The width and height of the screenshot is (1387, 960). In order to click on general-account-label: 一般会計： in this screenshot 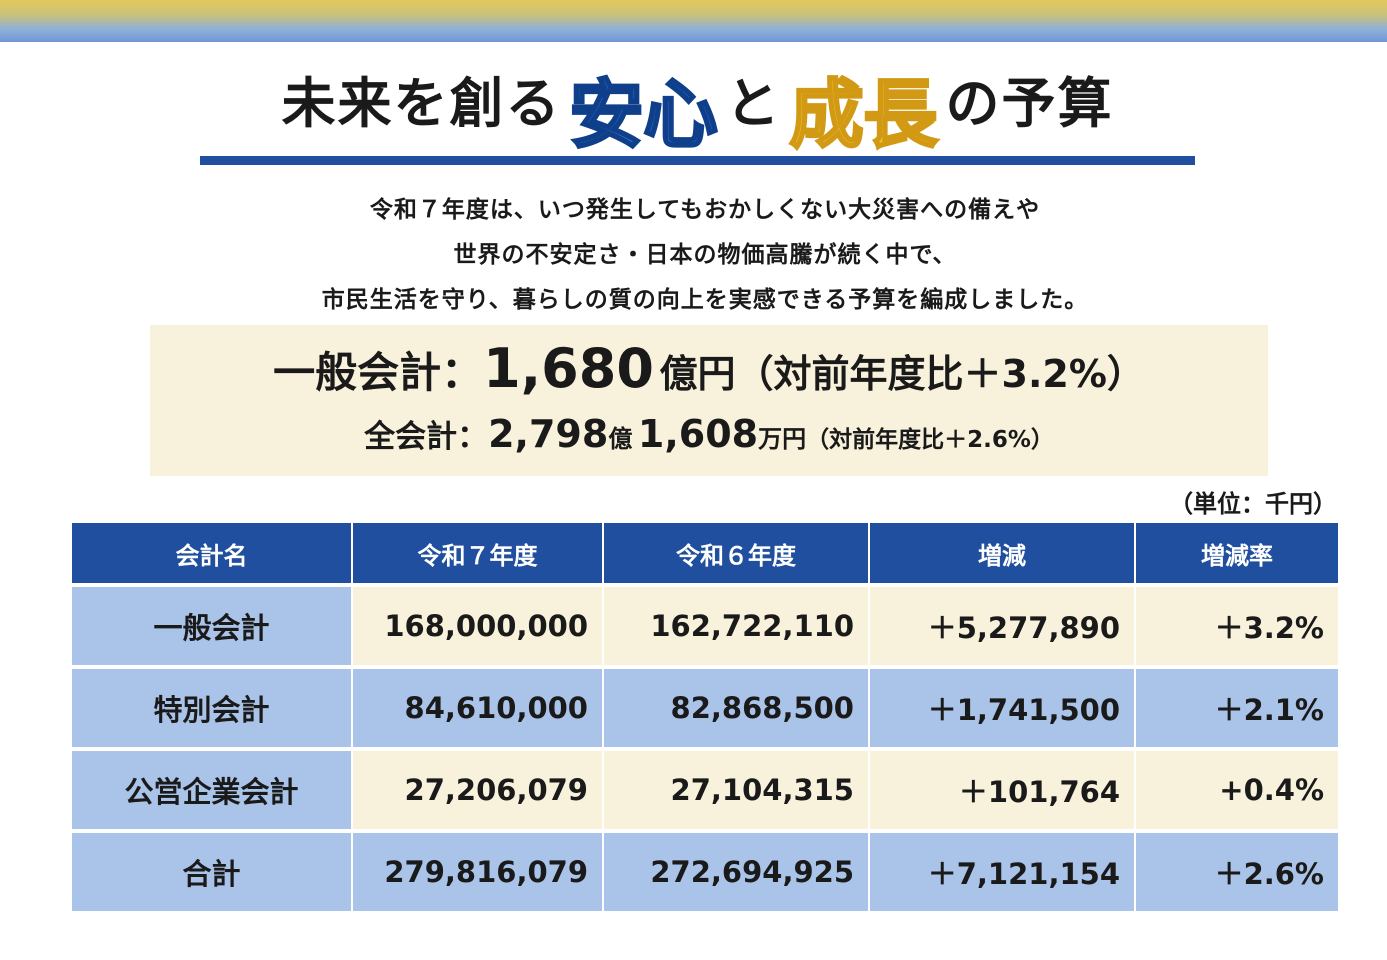, I will do `click(378, 372)`.